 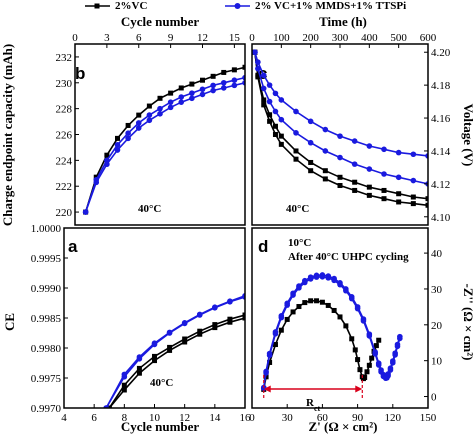 I want to click on panel-c-series-line, so click(x=341, y=126).